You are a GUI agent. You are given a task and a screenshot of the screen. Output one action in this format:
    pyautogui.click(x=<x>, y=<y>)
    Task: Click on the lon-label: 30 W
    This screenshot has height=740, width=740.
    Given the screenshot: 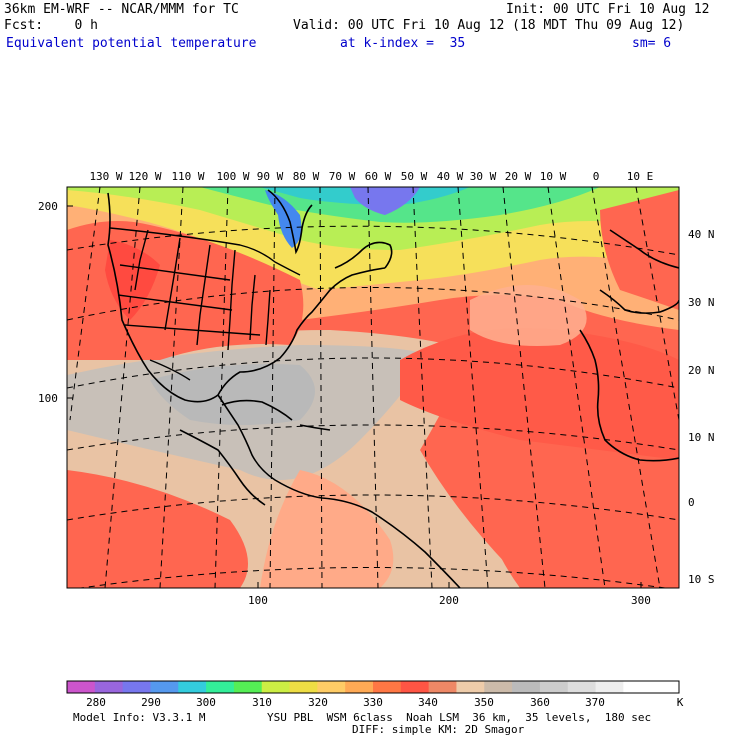 What is the action you would take?
    pyautogui.click(x=483, y=176)
    